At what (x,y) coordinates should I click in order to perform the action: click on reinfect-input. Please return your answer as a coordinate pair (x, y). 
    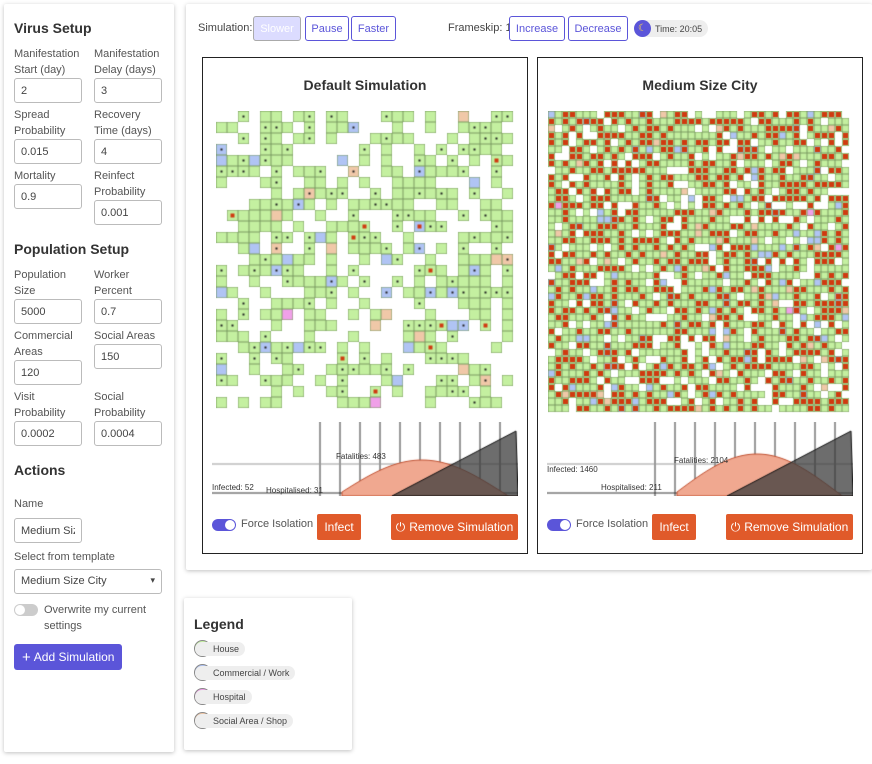
    Looking at the image, I should click on (128, 212).